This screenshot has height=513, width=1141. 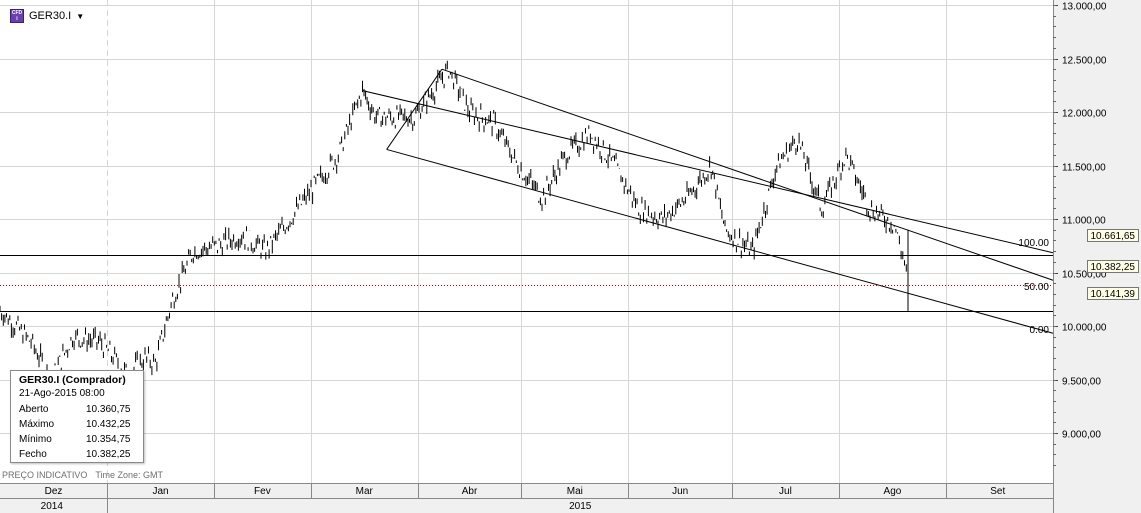 What do you see at coordinates (160, 491) in the screenshot?
I see `month-label: Jan` at bounding box center [160, 491].